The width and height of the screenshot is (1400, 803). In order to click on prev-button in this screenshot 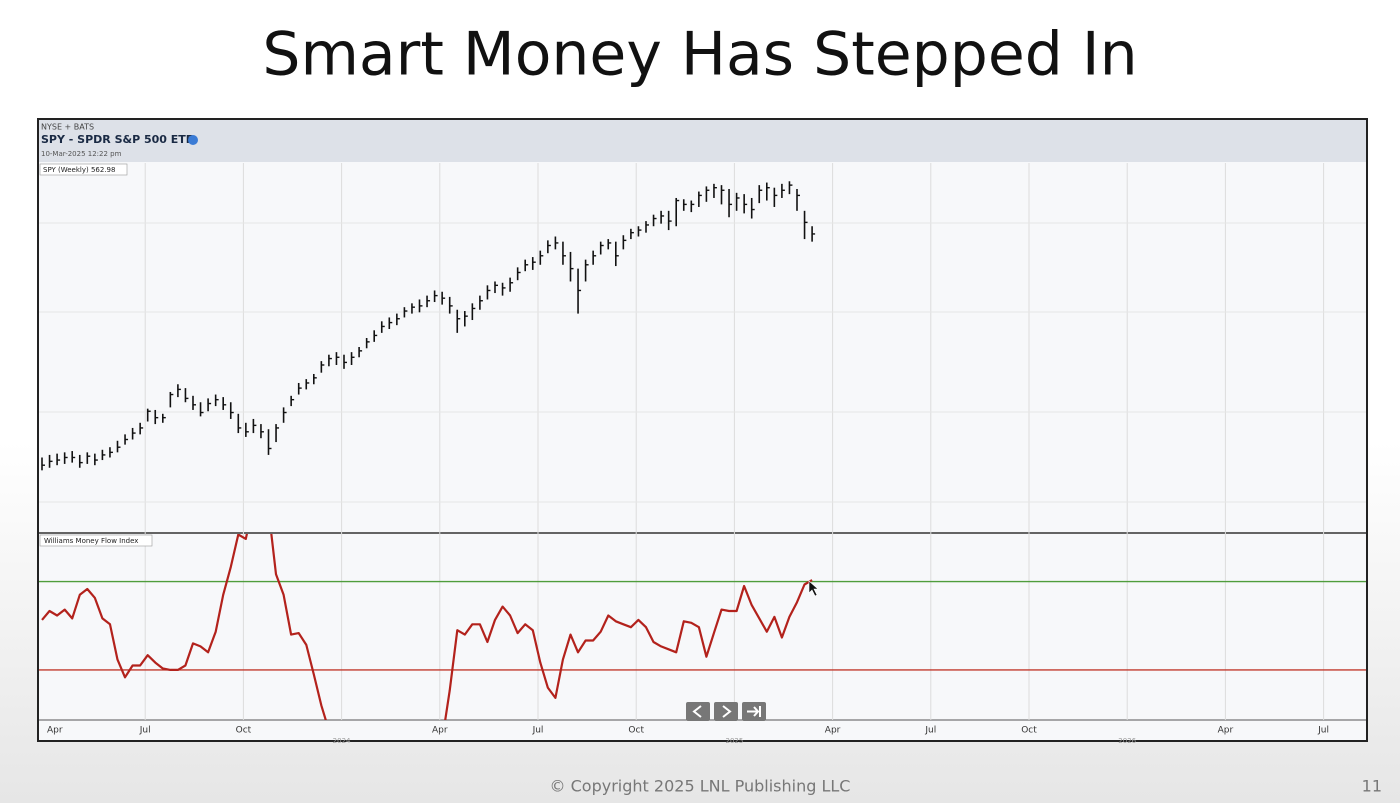, I will do `click(698, 711)`.